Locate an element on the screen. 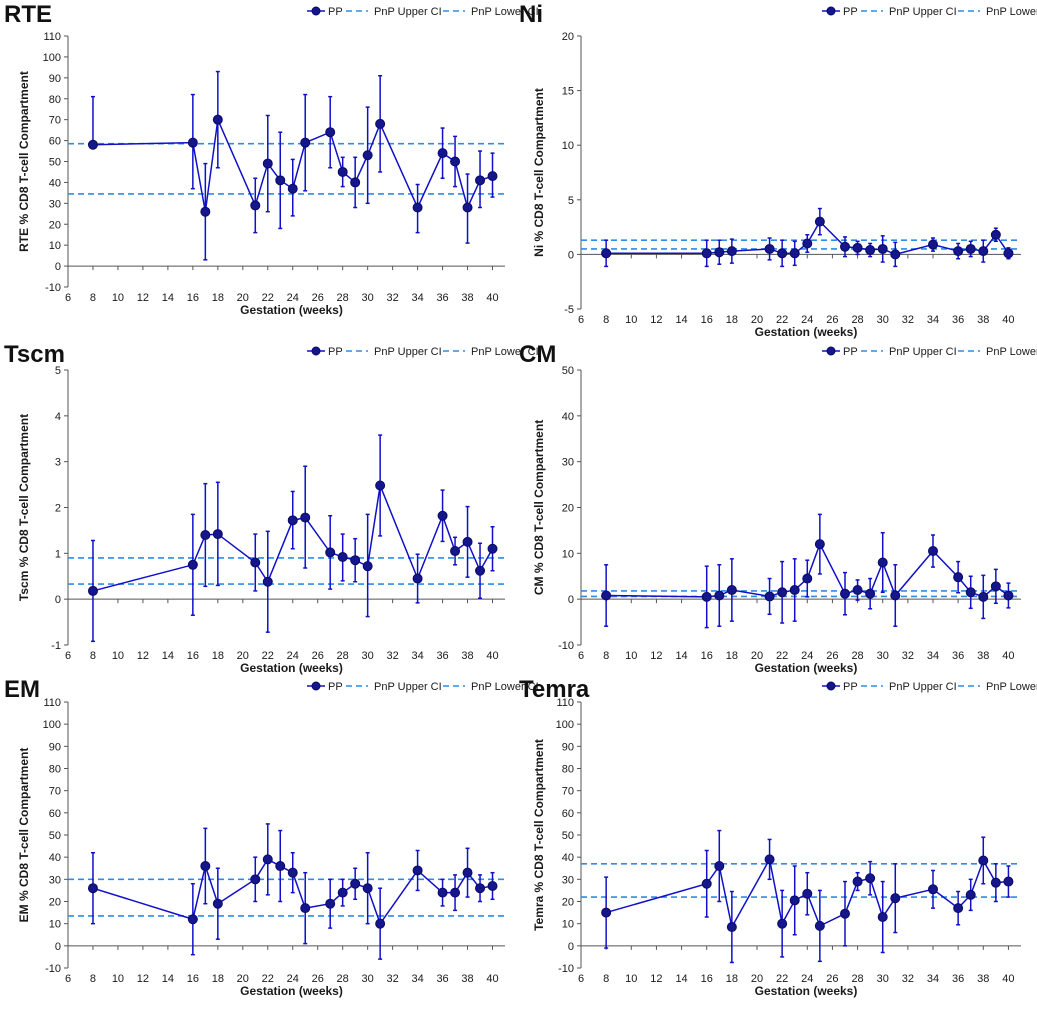  y-axis-title: RTE % CD8 T-cell Compartment is located at coordinates (24, 161).